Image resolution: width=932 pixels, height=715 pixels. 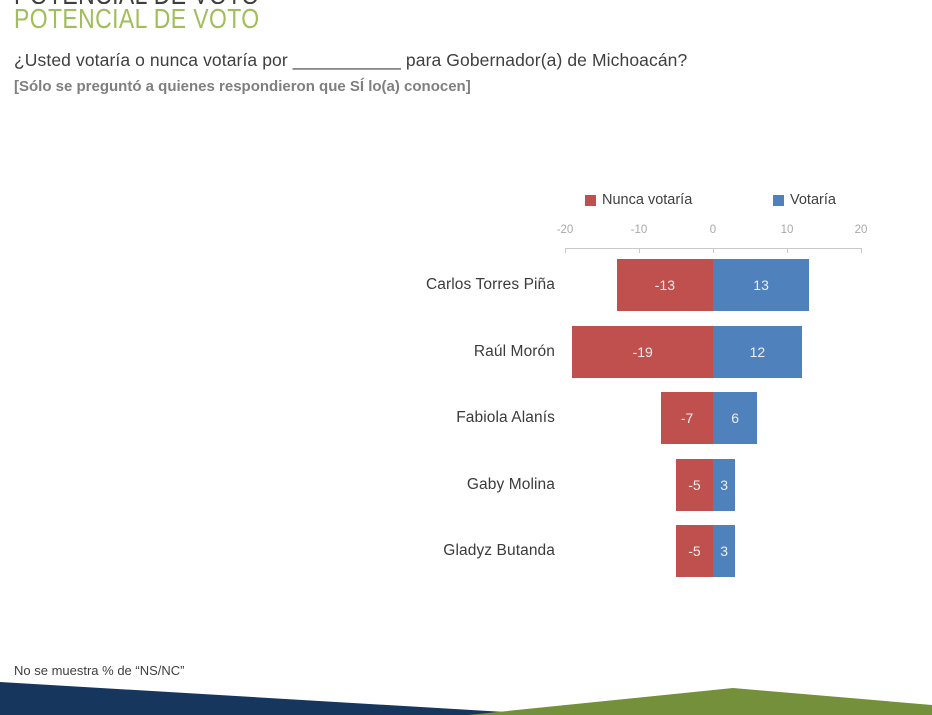 I want to click on legend-swatch-red, so click(x=590, y=200).